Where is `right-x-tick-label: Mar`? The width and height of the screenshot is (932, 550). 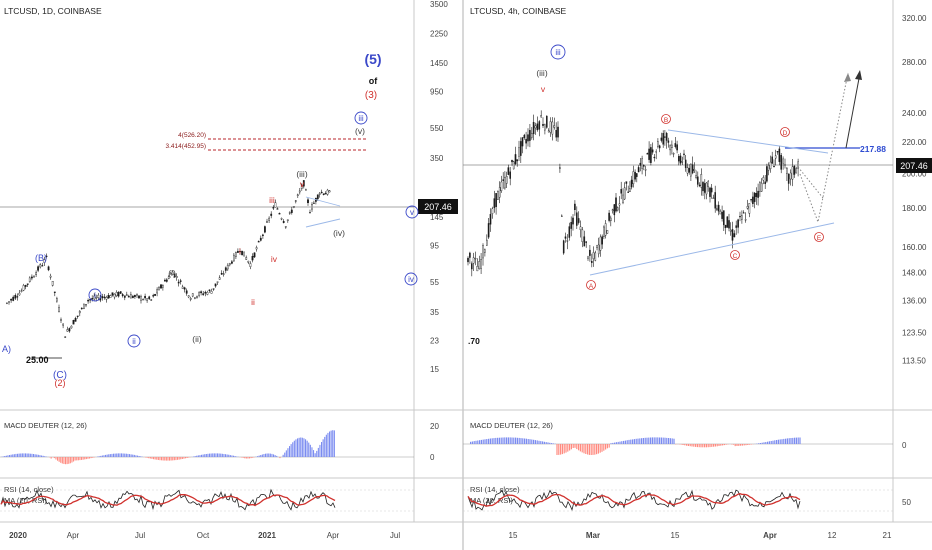
right-x-tick-label: Mar is located at coordinates (593, 535).